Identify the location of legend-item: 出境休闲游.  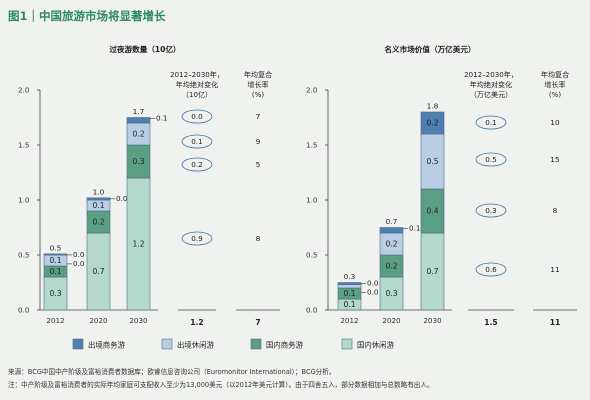
(188, 344).